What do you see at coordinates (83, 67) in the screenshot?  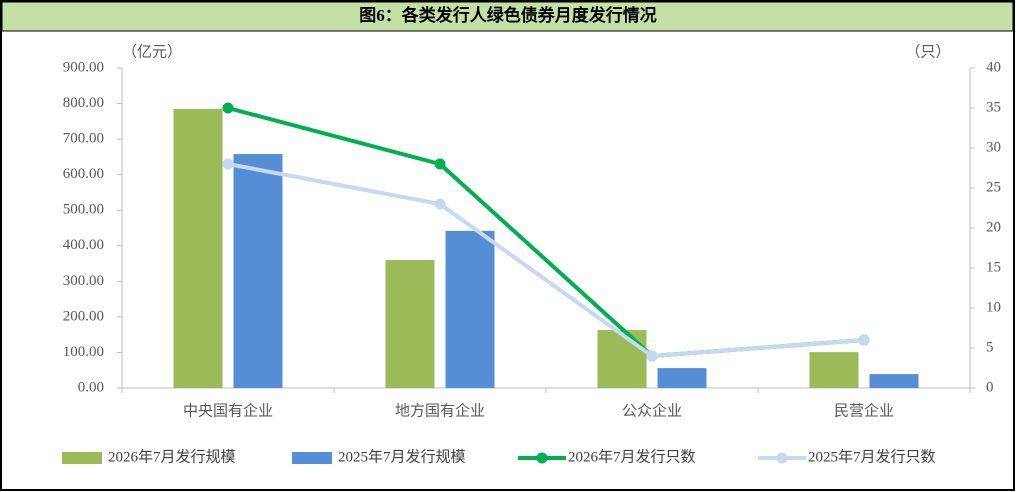 I see `y-tick-label: 900.00` at bounding box center [83, 67].